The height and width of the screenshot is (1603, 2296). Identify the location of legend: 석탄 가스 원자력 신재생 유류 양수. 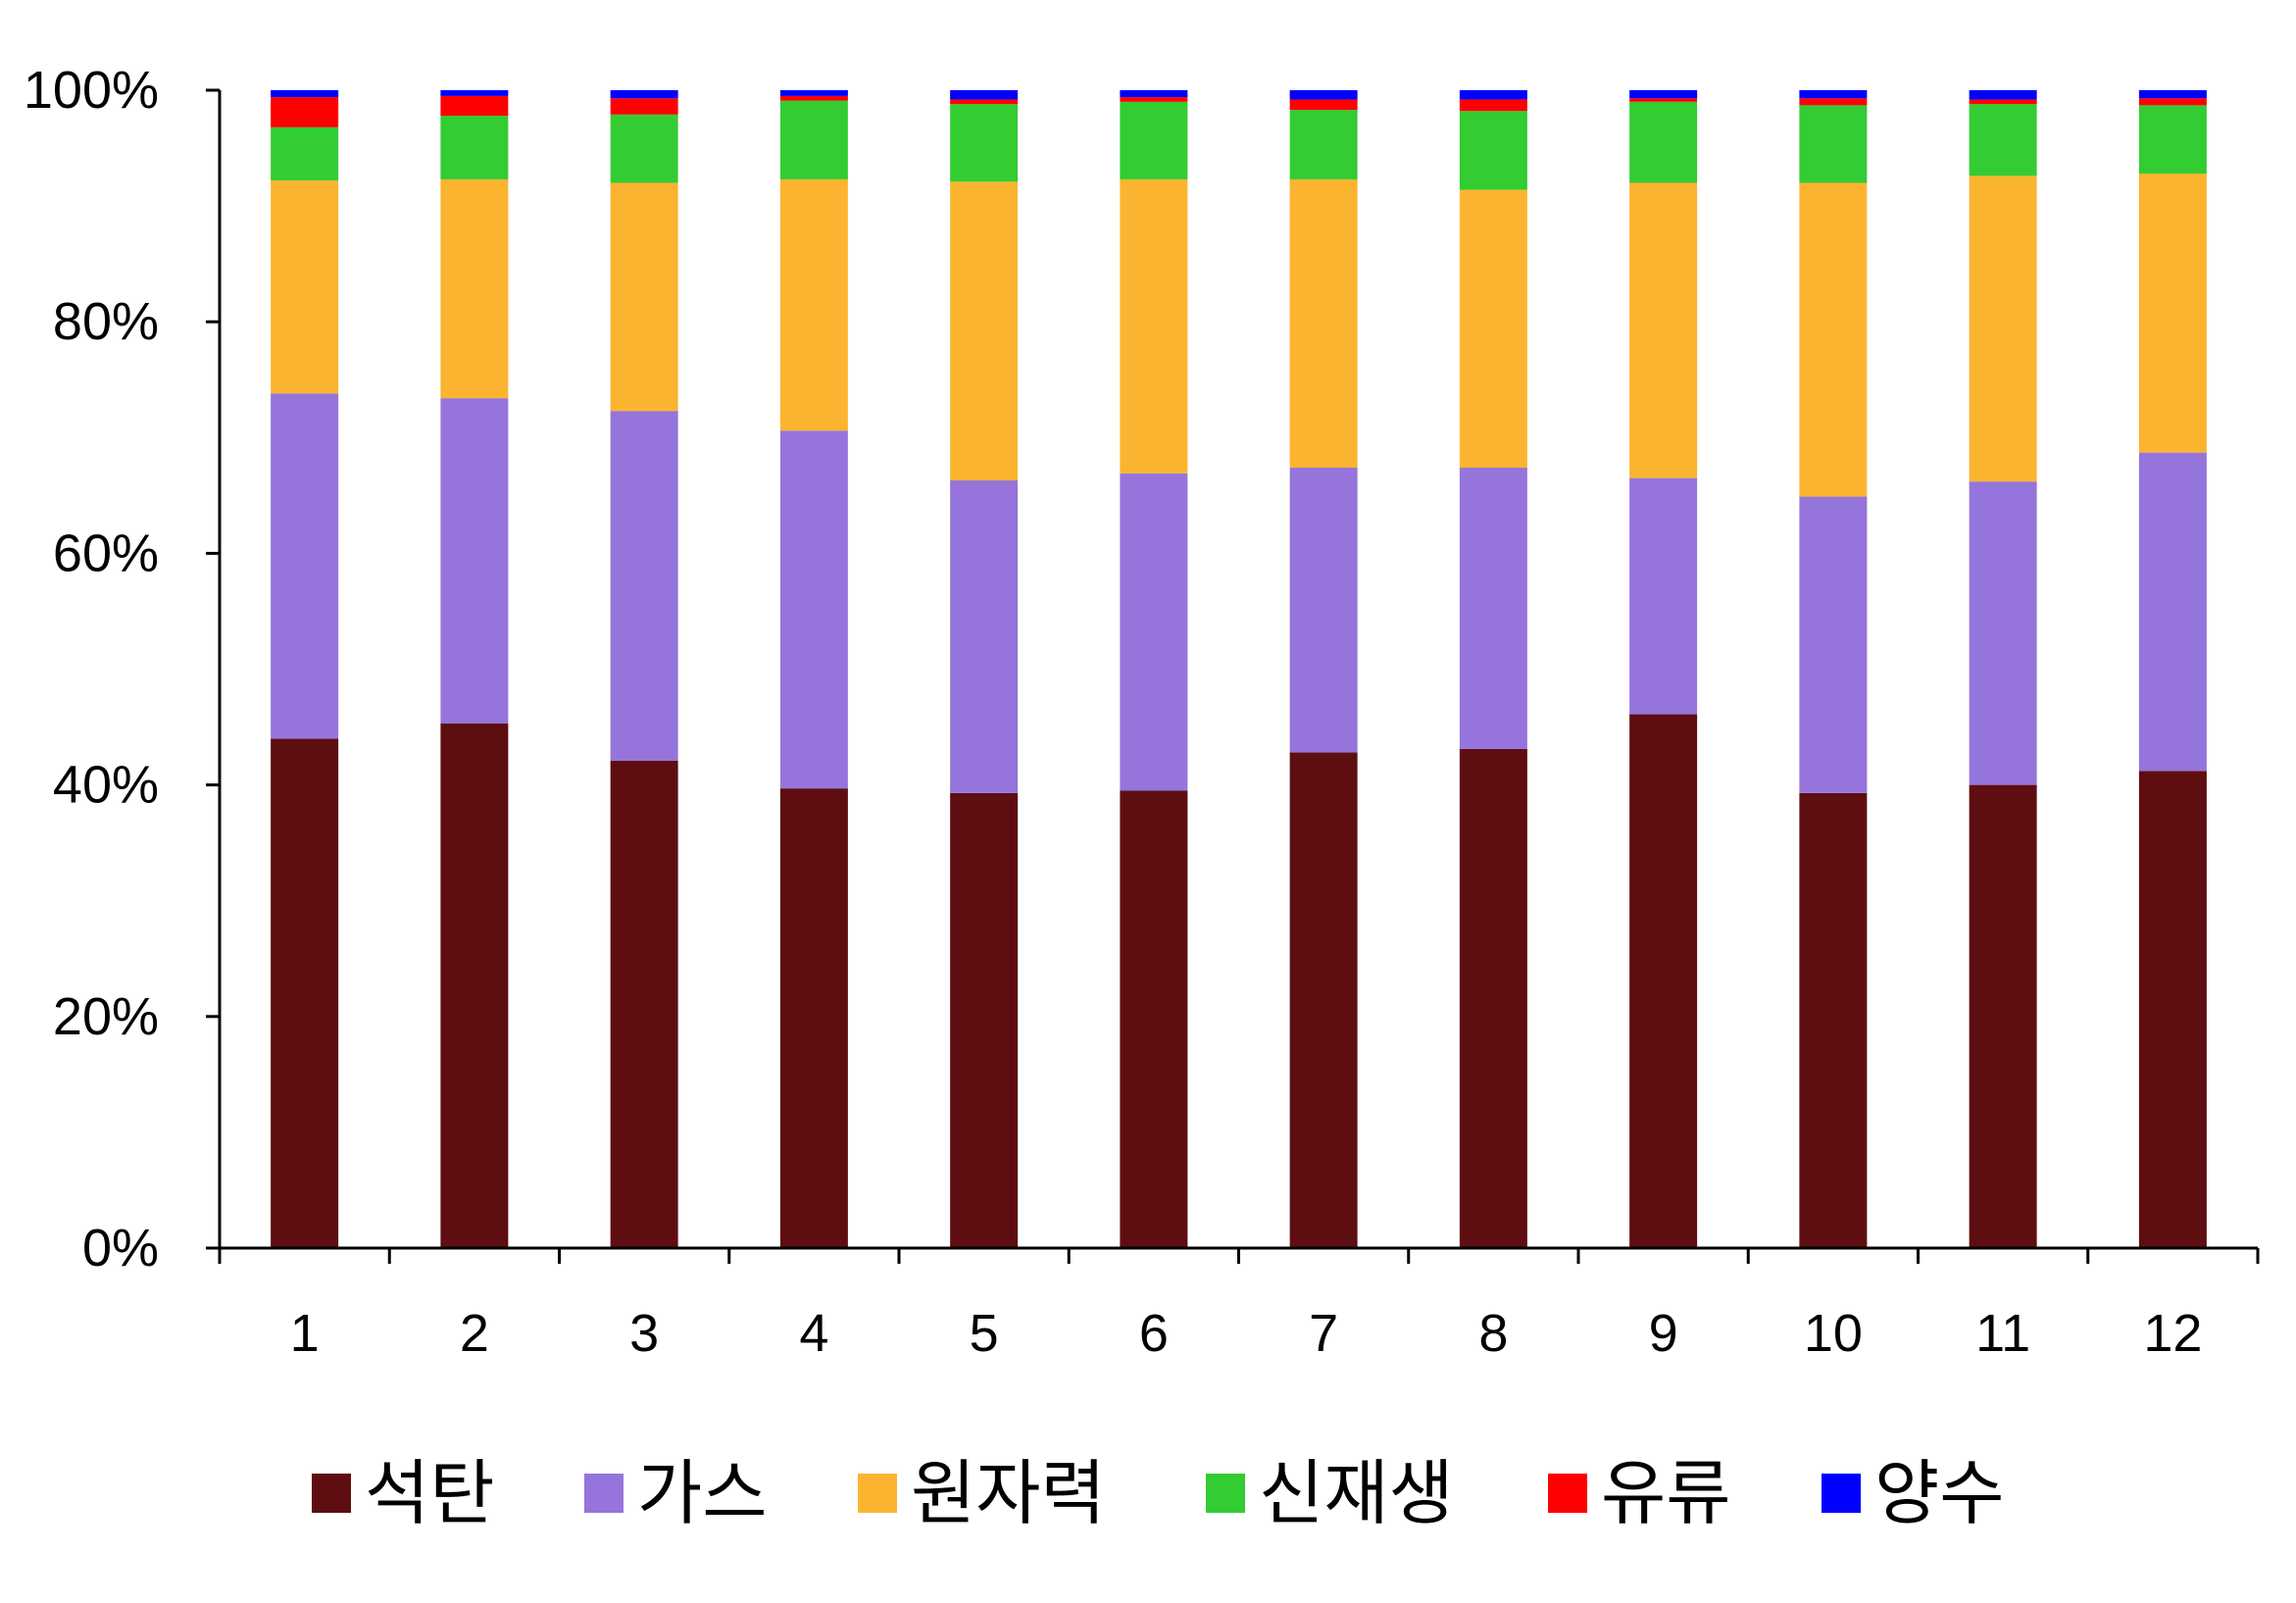
(1158, 1493).